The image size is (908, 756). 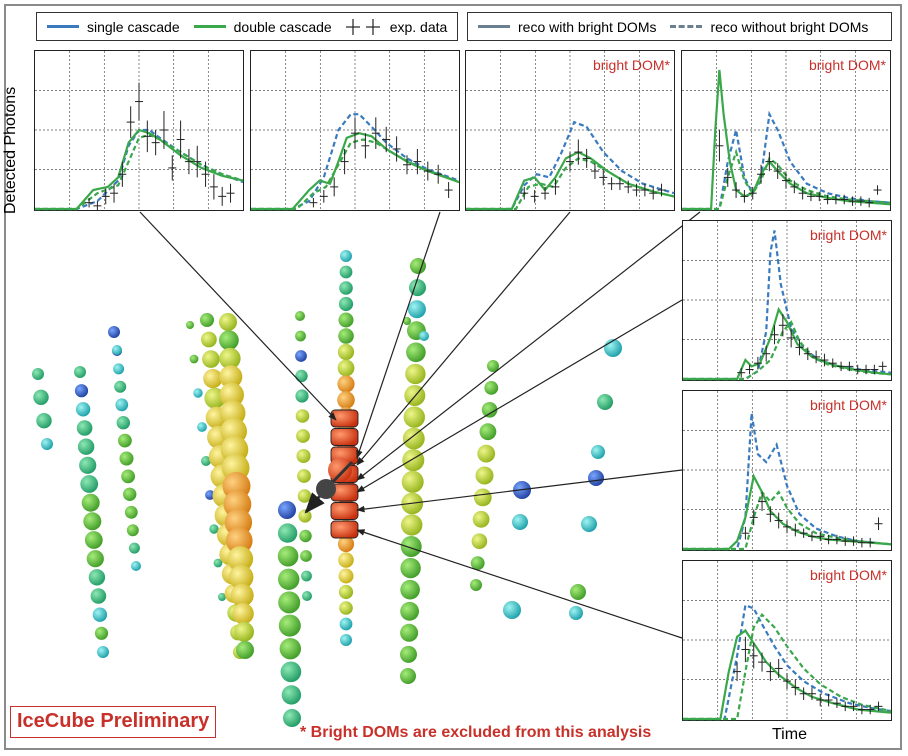 I want to click on legend-label-reco-with: reco with bright DOMs, so click(x=587, y=26).